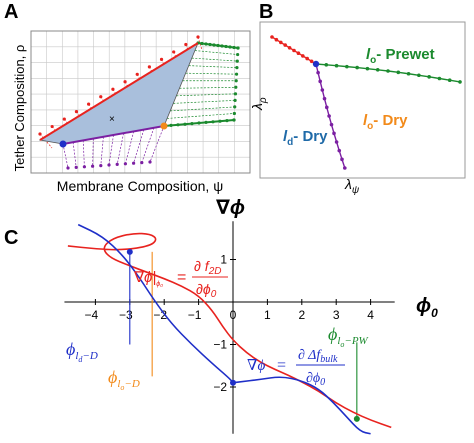 Image resolution: width=474 pixels, height=443 pixels. Describe the element at coordinates (266, 12) in the screenshot. I see `panel-b-letter: B` at that location.